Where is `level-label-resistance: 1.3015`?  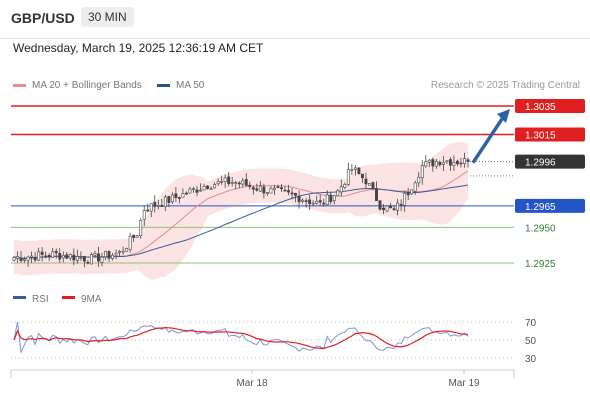 level-label-resistance: 1.3015 is located at coordinates (540, 136).